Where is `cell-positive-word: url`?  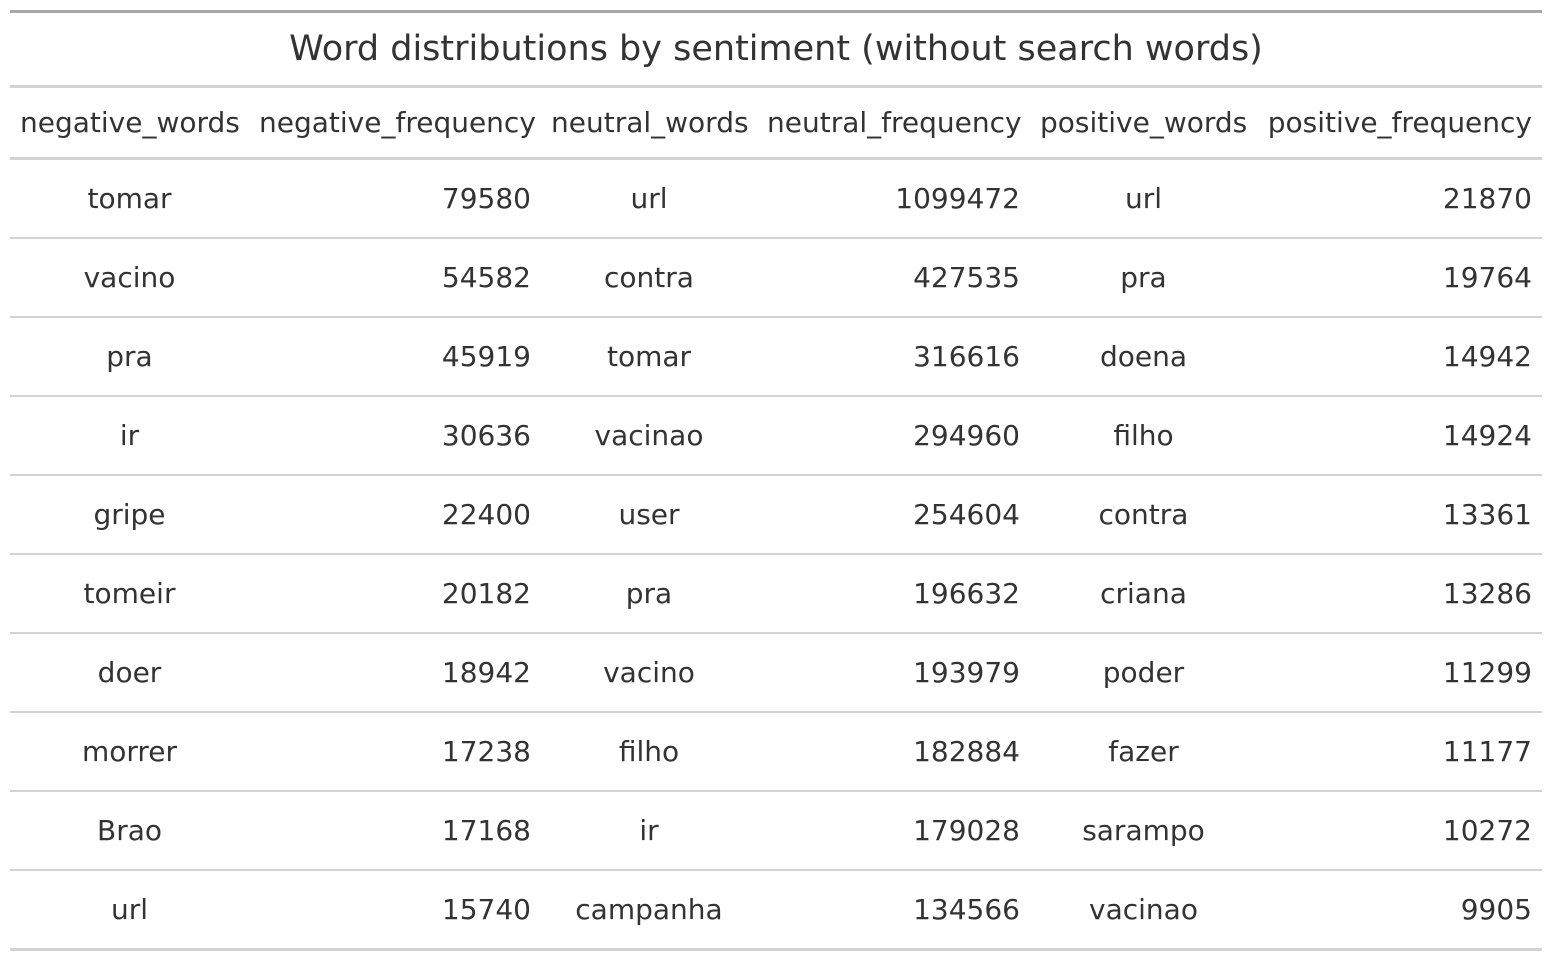
cell-positive-word: url is located at coordinates (1143, 198).